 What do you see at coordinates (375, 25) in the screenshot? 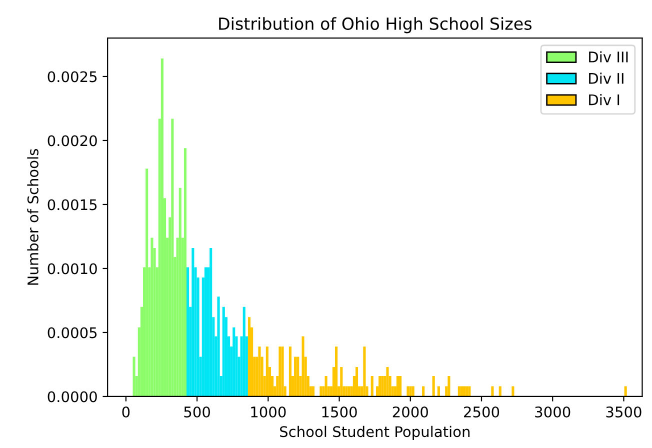
I see `chart-title: Distribution of Ohio High School Sizes` at bounding box center [375, 25].